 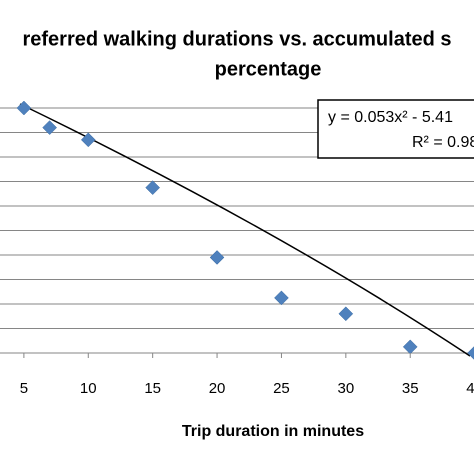 What do you see at coordinates (268, 69) in the screenshot?
I see `chart-title: percentage` at bounding box center [268, 69].